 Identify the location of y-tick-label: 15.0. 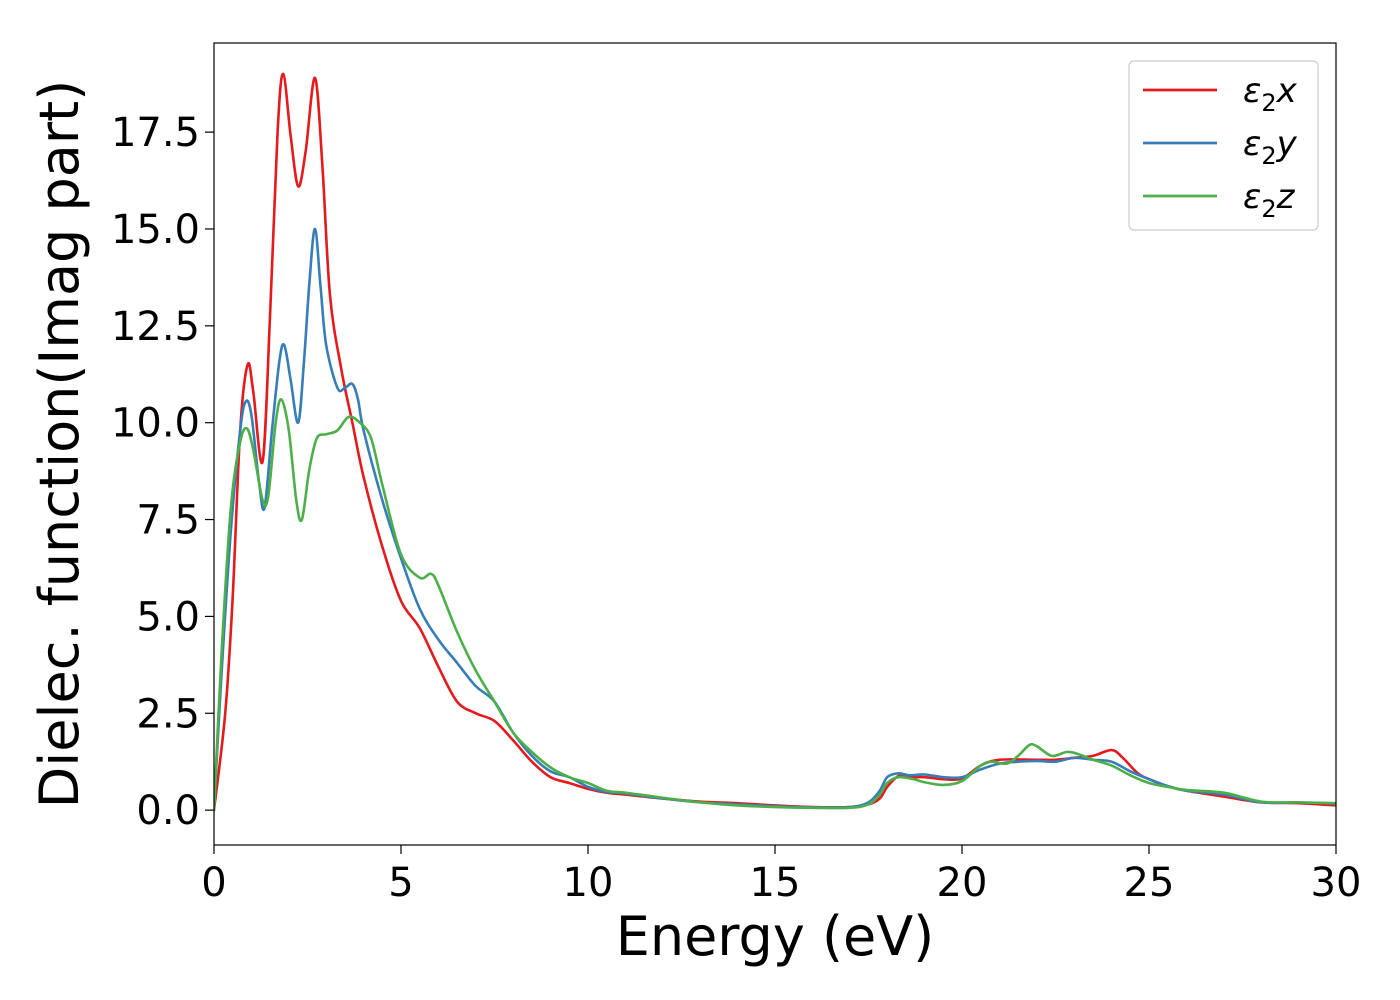
(155, 230).